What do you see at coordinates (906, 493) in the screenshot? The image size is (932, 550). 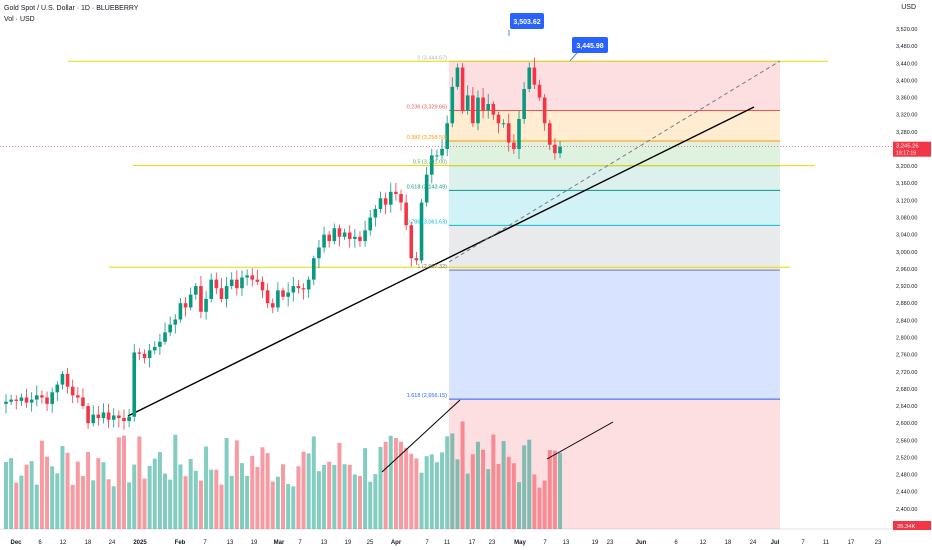 I see `price-tick-label: 2,440.00` at bounding box center [906, 493].